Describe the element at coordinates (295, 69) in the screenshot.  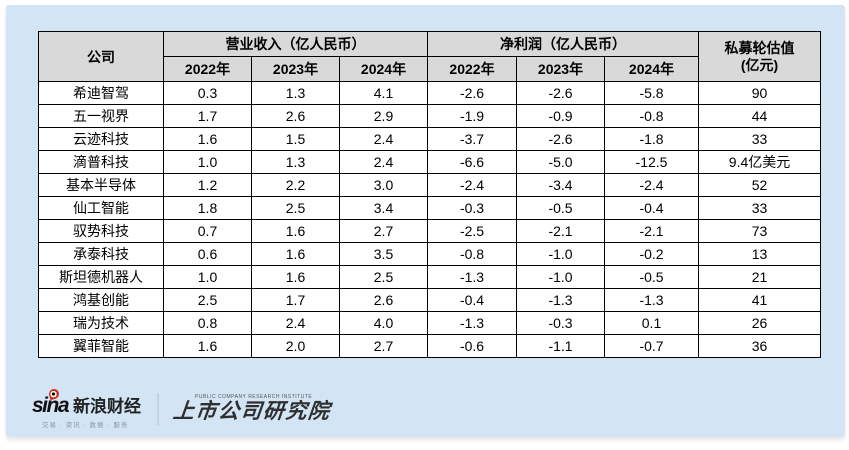
I see `header-revenue-2023: 2023年` at that location.